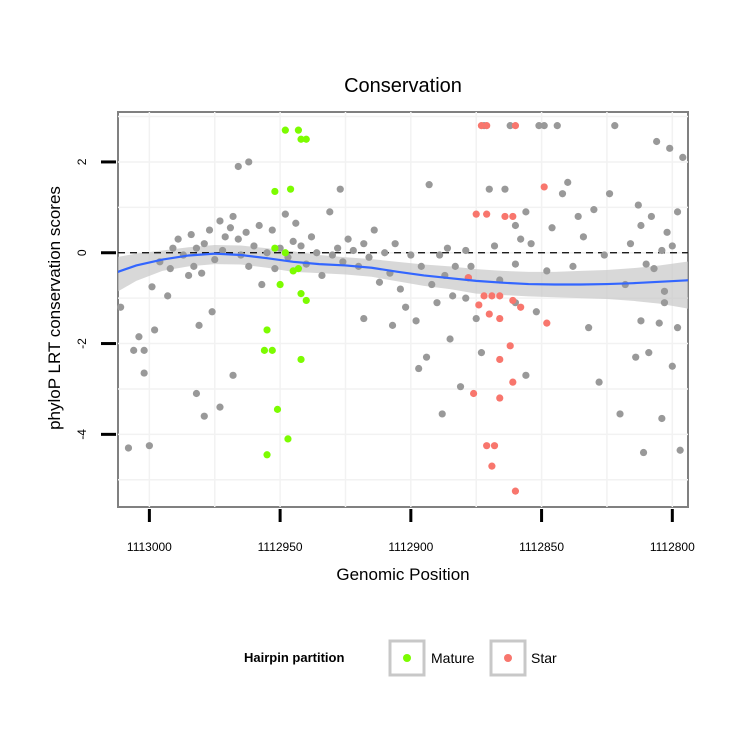 This screenshot has width=750, height=750. What do you see at coordinates (82, 343) in the screenshot?
I see `y-tick-label: -2` at bounding box center [82, 343].